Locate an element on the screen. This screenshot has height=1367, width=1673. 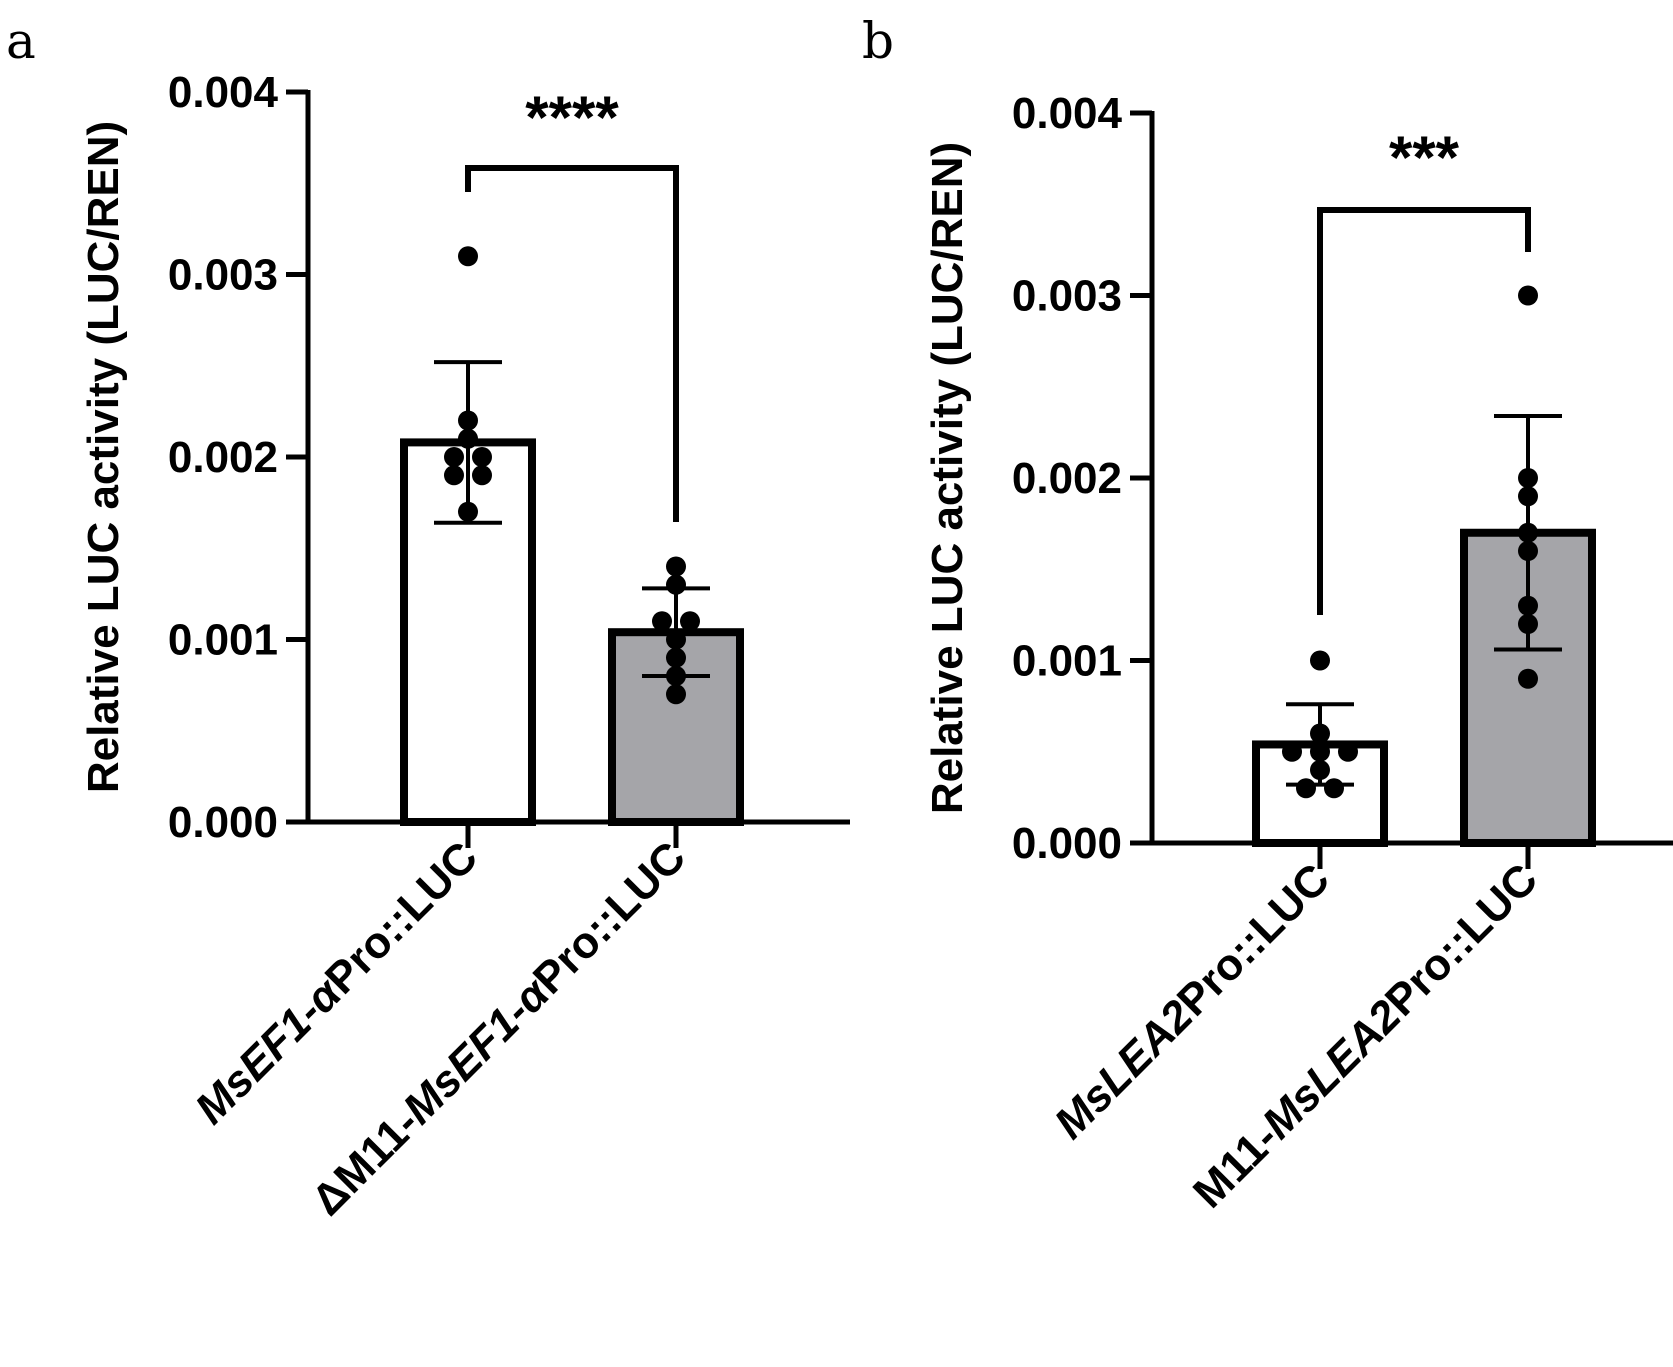
bar is located at coordinates (676, 727).